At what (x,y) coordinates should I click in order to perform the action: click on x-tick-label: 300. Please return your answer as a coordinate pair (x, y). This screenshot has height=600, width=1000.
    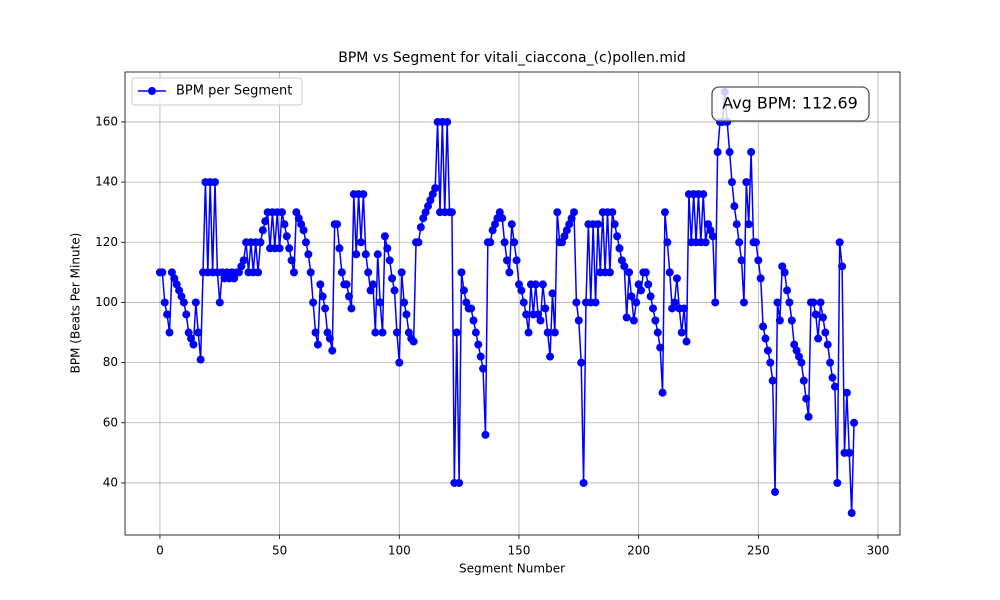
    Looking at the image, I should click on (878, 551).